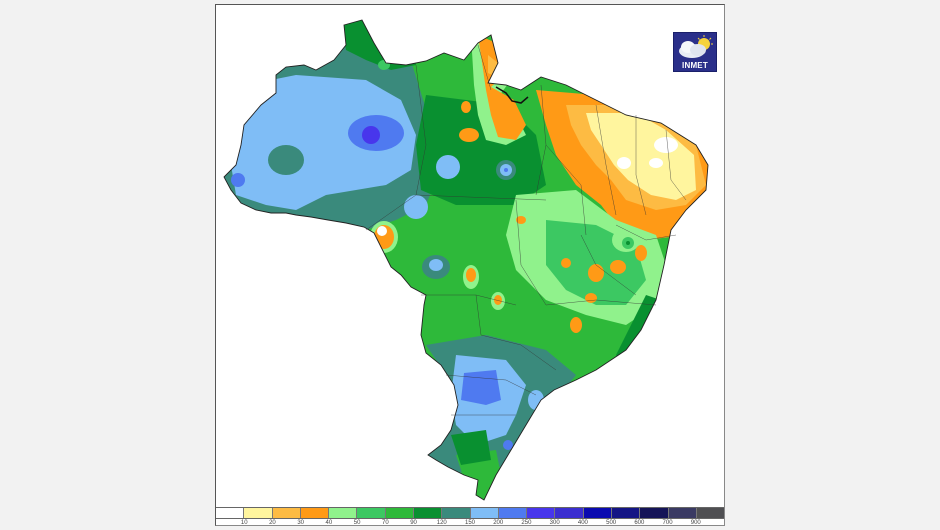  I want to click on legend-color-bar, so click(470, 513).